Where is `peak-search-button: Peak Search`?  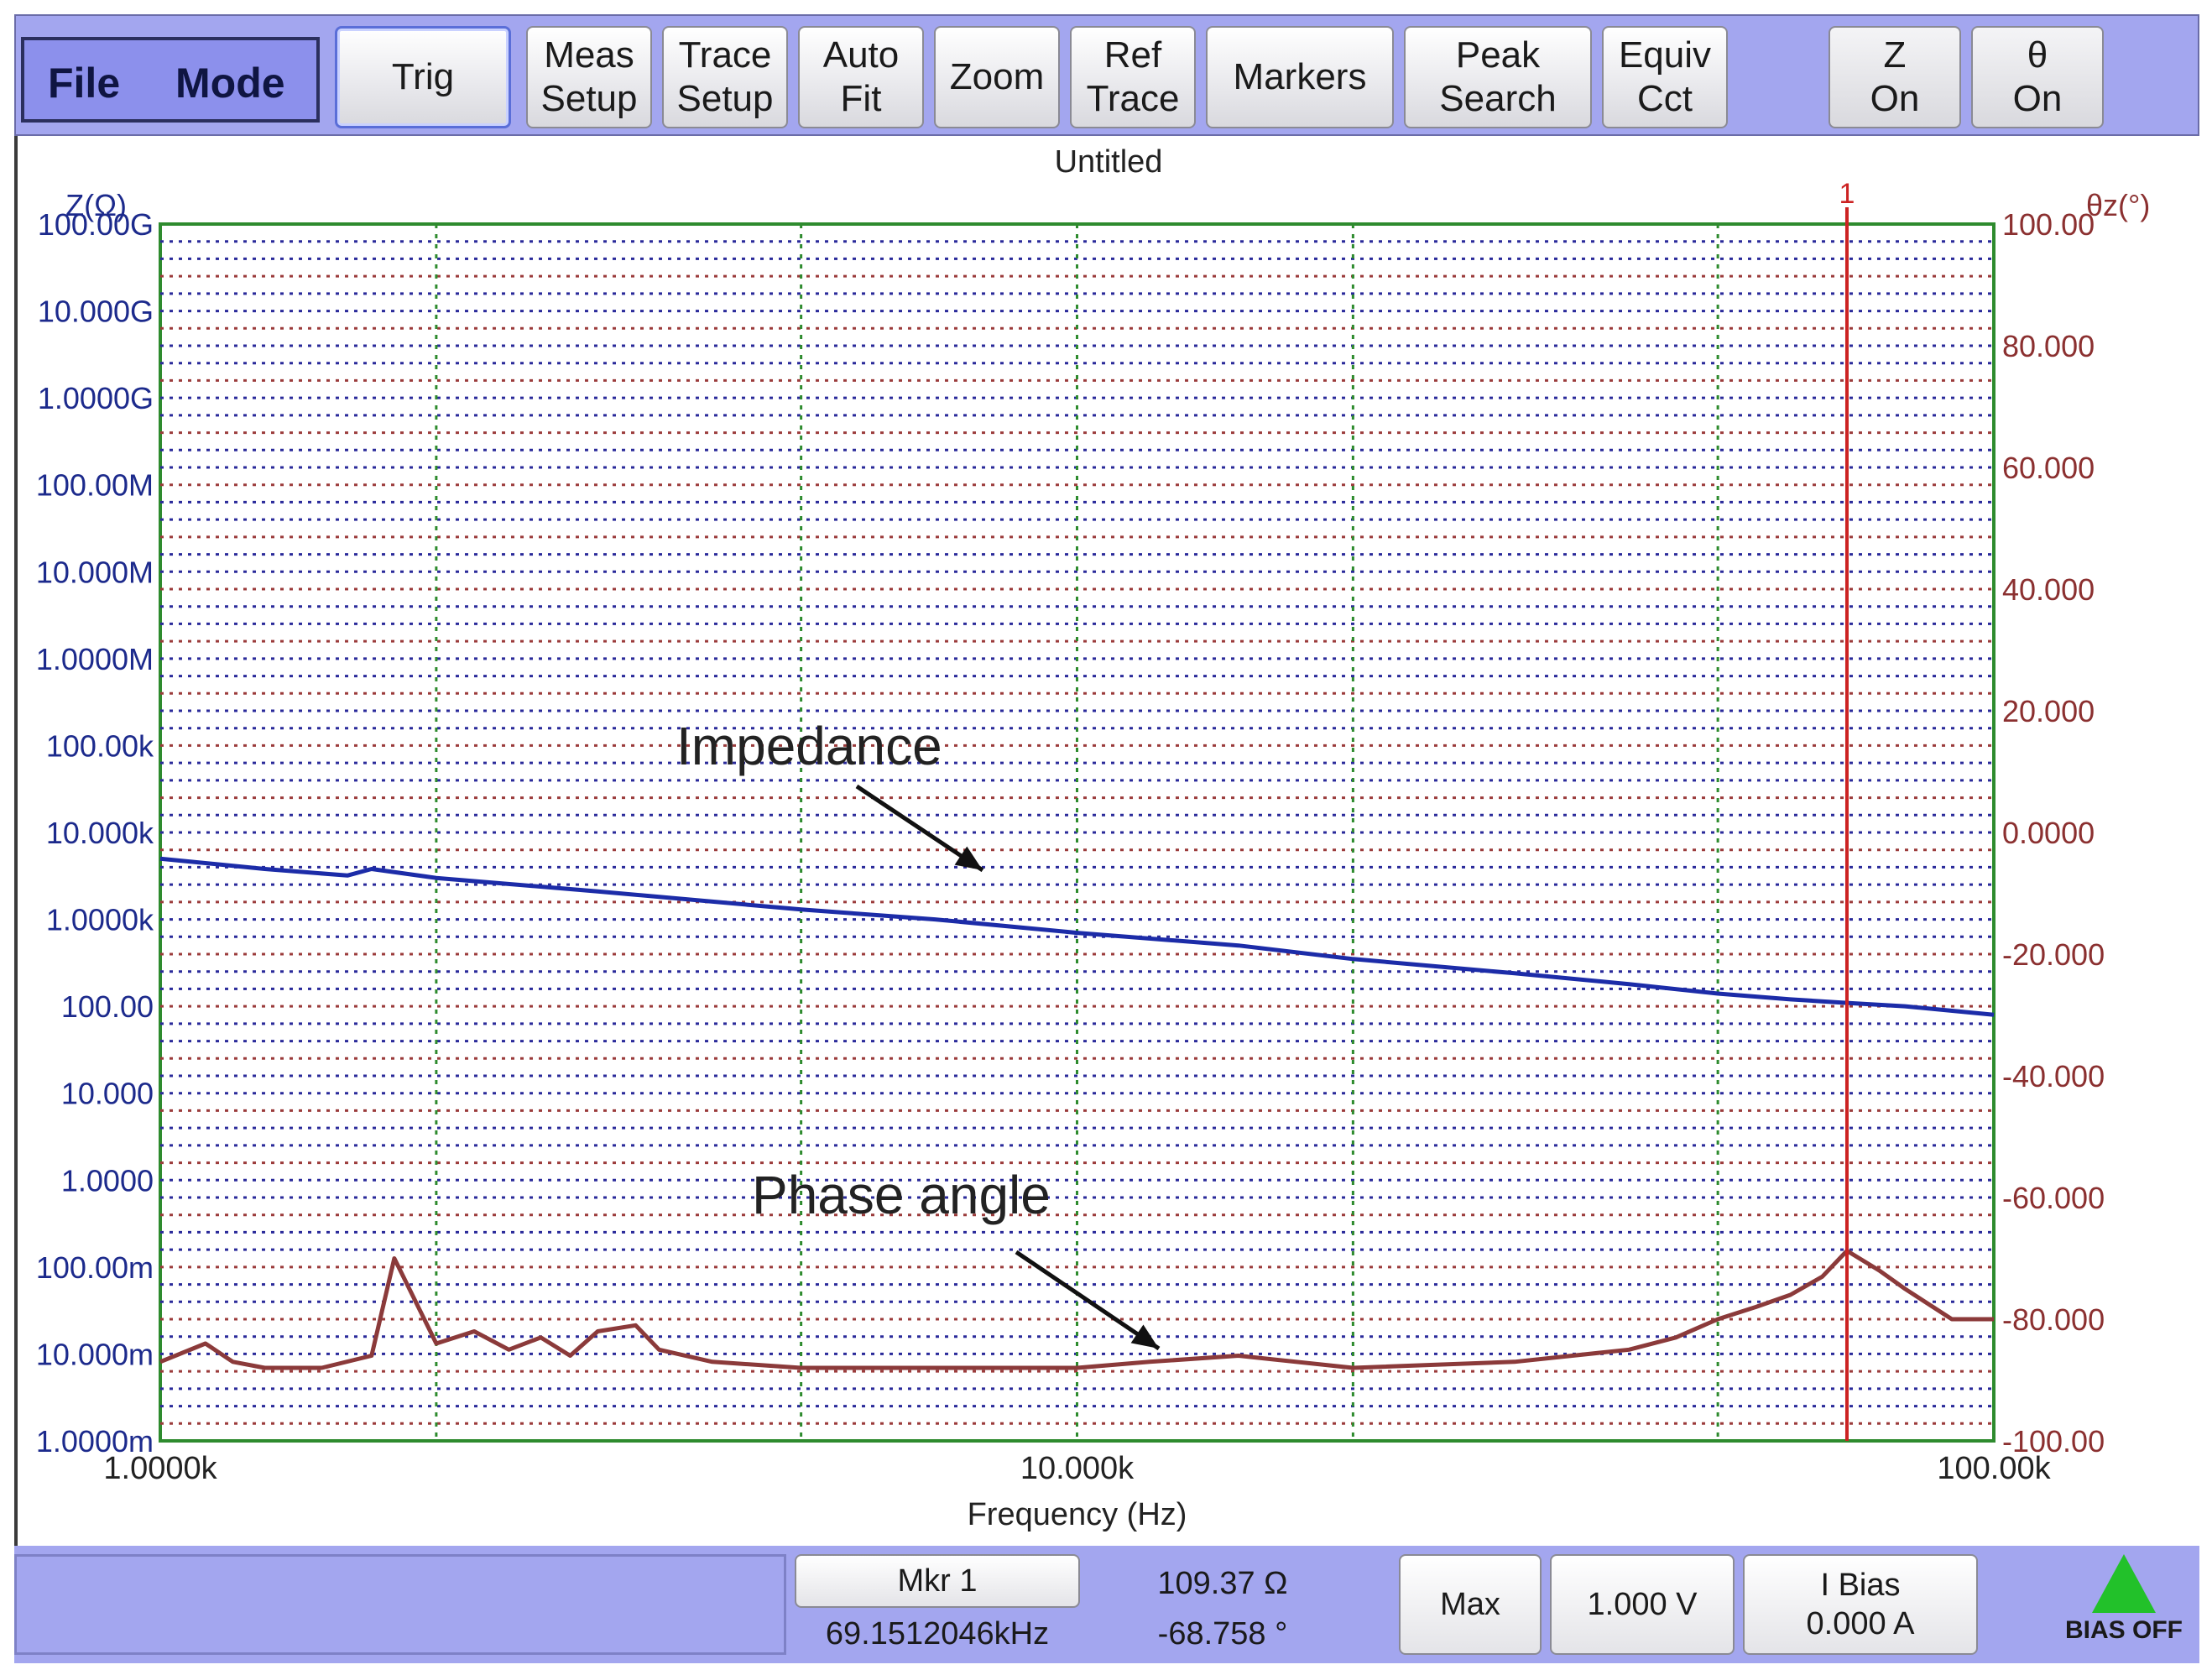 peak-search-button: Peak Search is located at coordinates (1498, 77).